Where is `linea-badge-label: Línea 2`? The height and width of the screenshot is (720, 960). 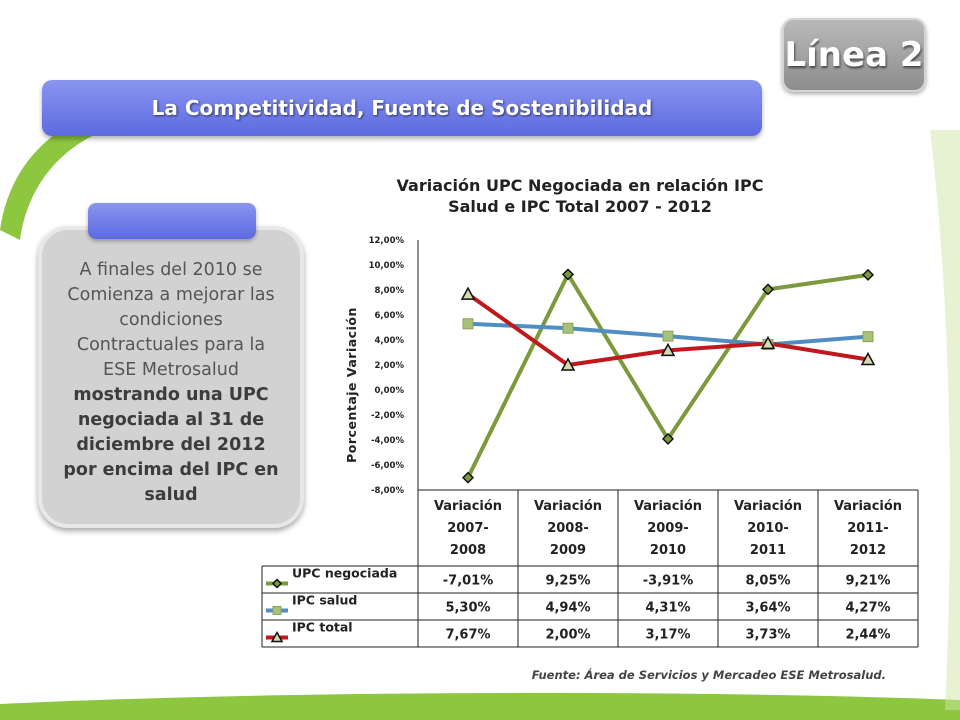
linea-badge-label: Línea 2 is located at coordinates (854, 55).